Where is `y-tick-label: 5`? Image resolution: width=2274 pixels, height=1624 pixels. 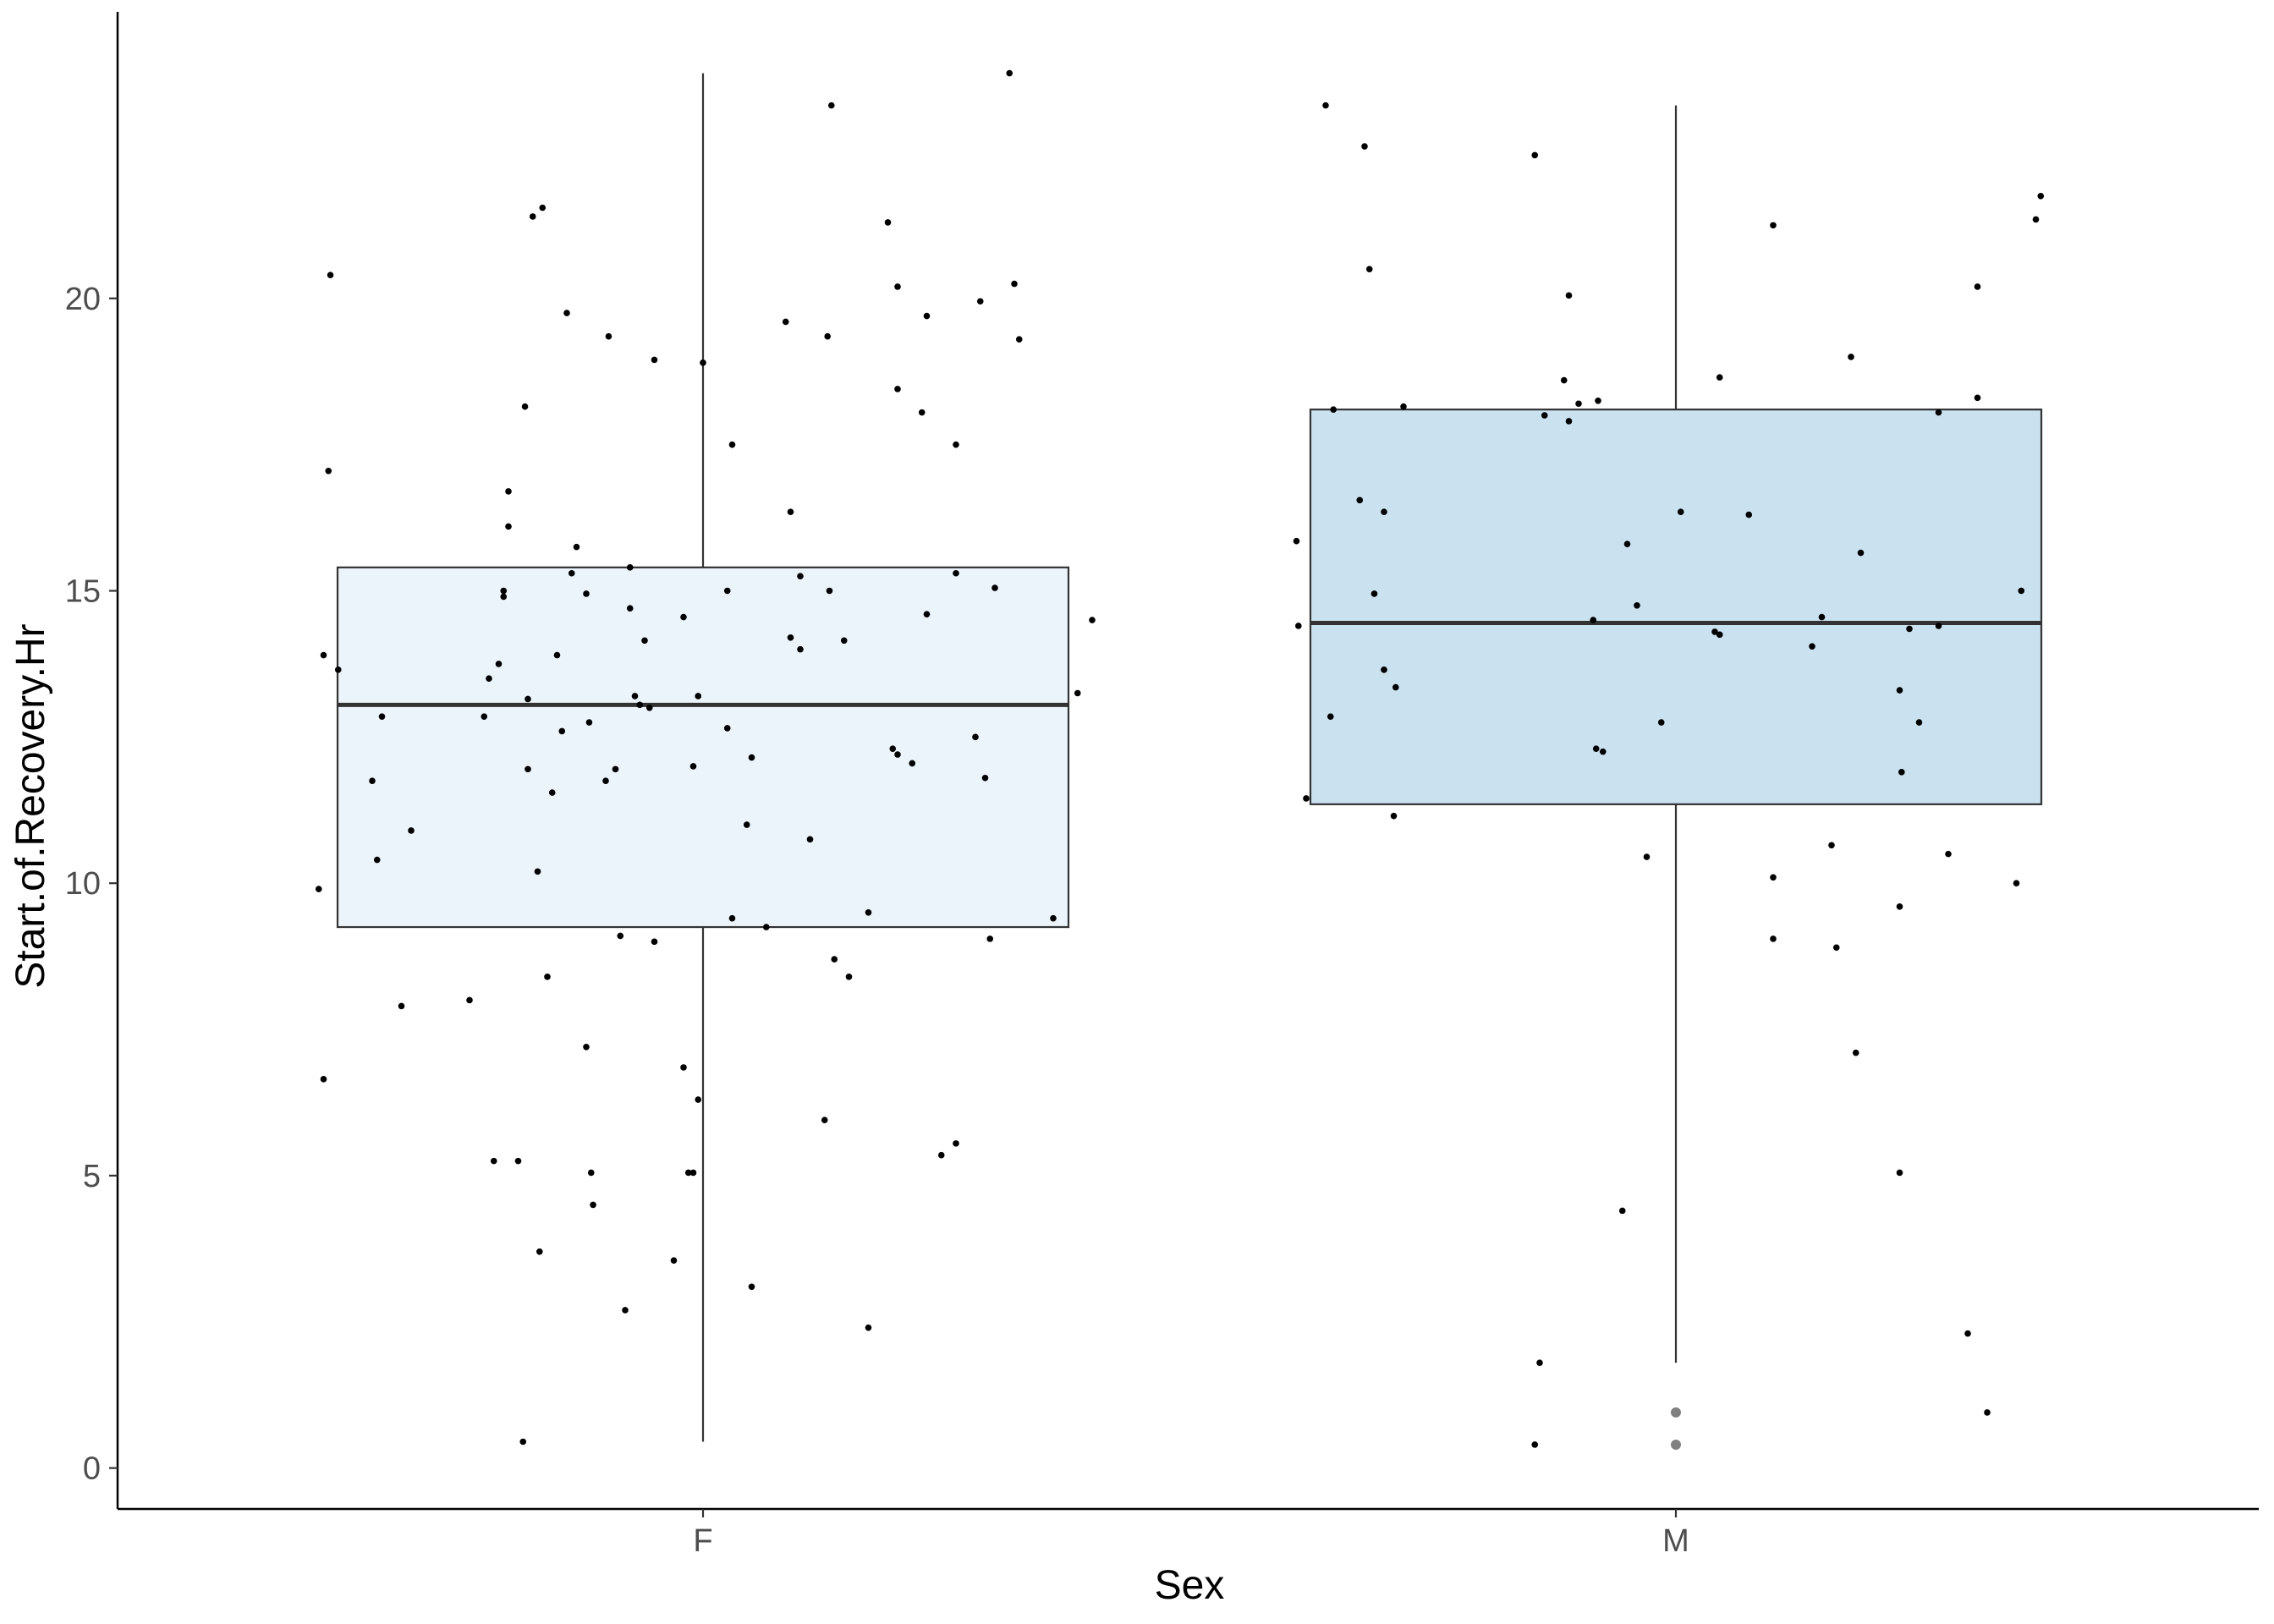 y-tick-label: 5 is located at coordinates (92, 1177).